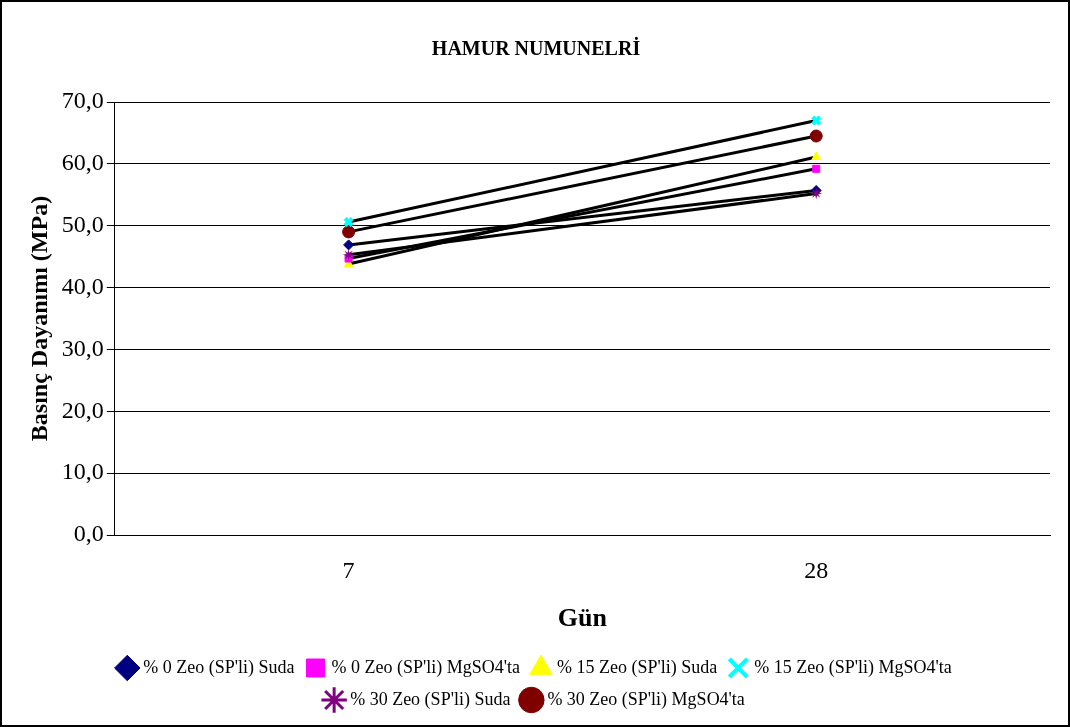 The image size is (1070, 727). Describe the element at coordinates (82, 224) in the screenshot. I see `y-tick-label: 50,0` at that location.